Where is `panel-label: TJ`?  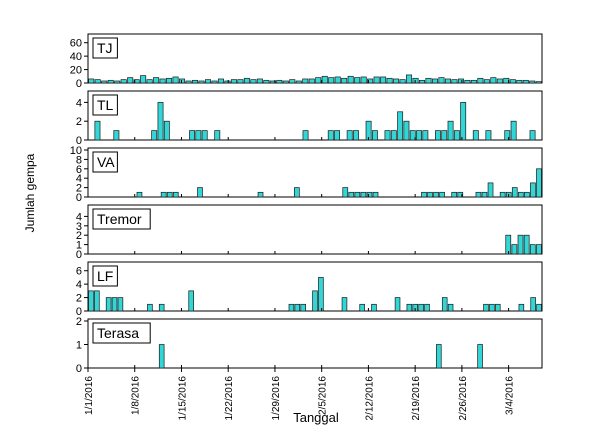
panel-label: TJ is located at coordinates (105, 48).